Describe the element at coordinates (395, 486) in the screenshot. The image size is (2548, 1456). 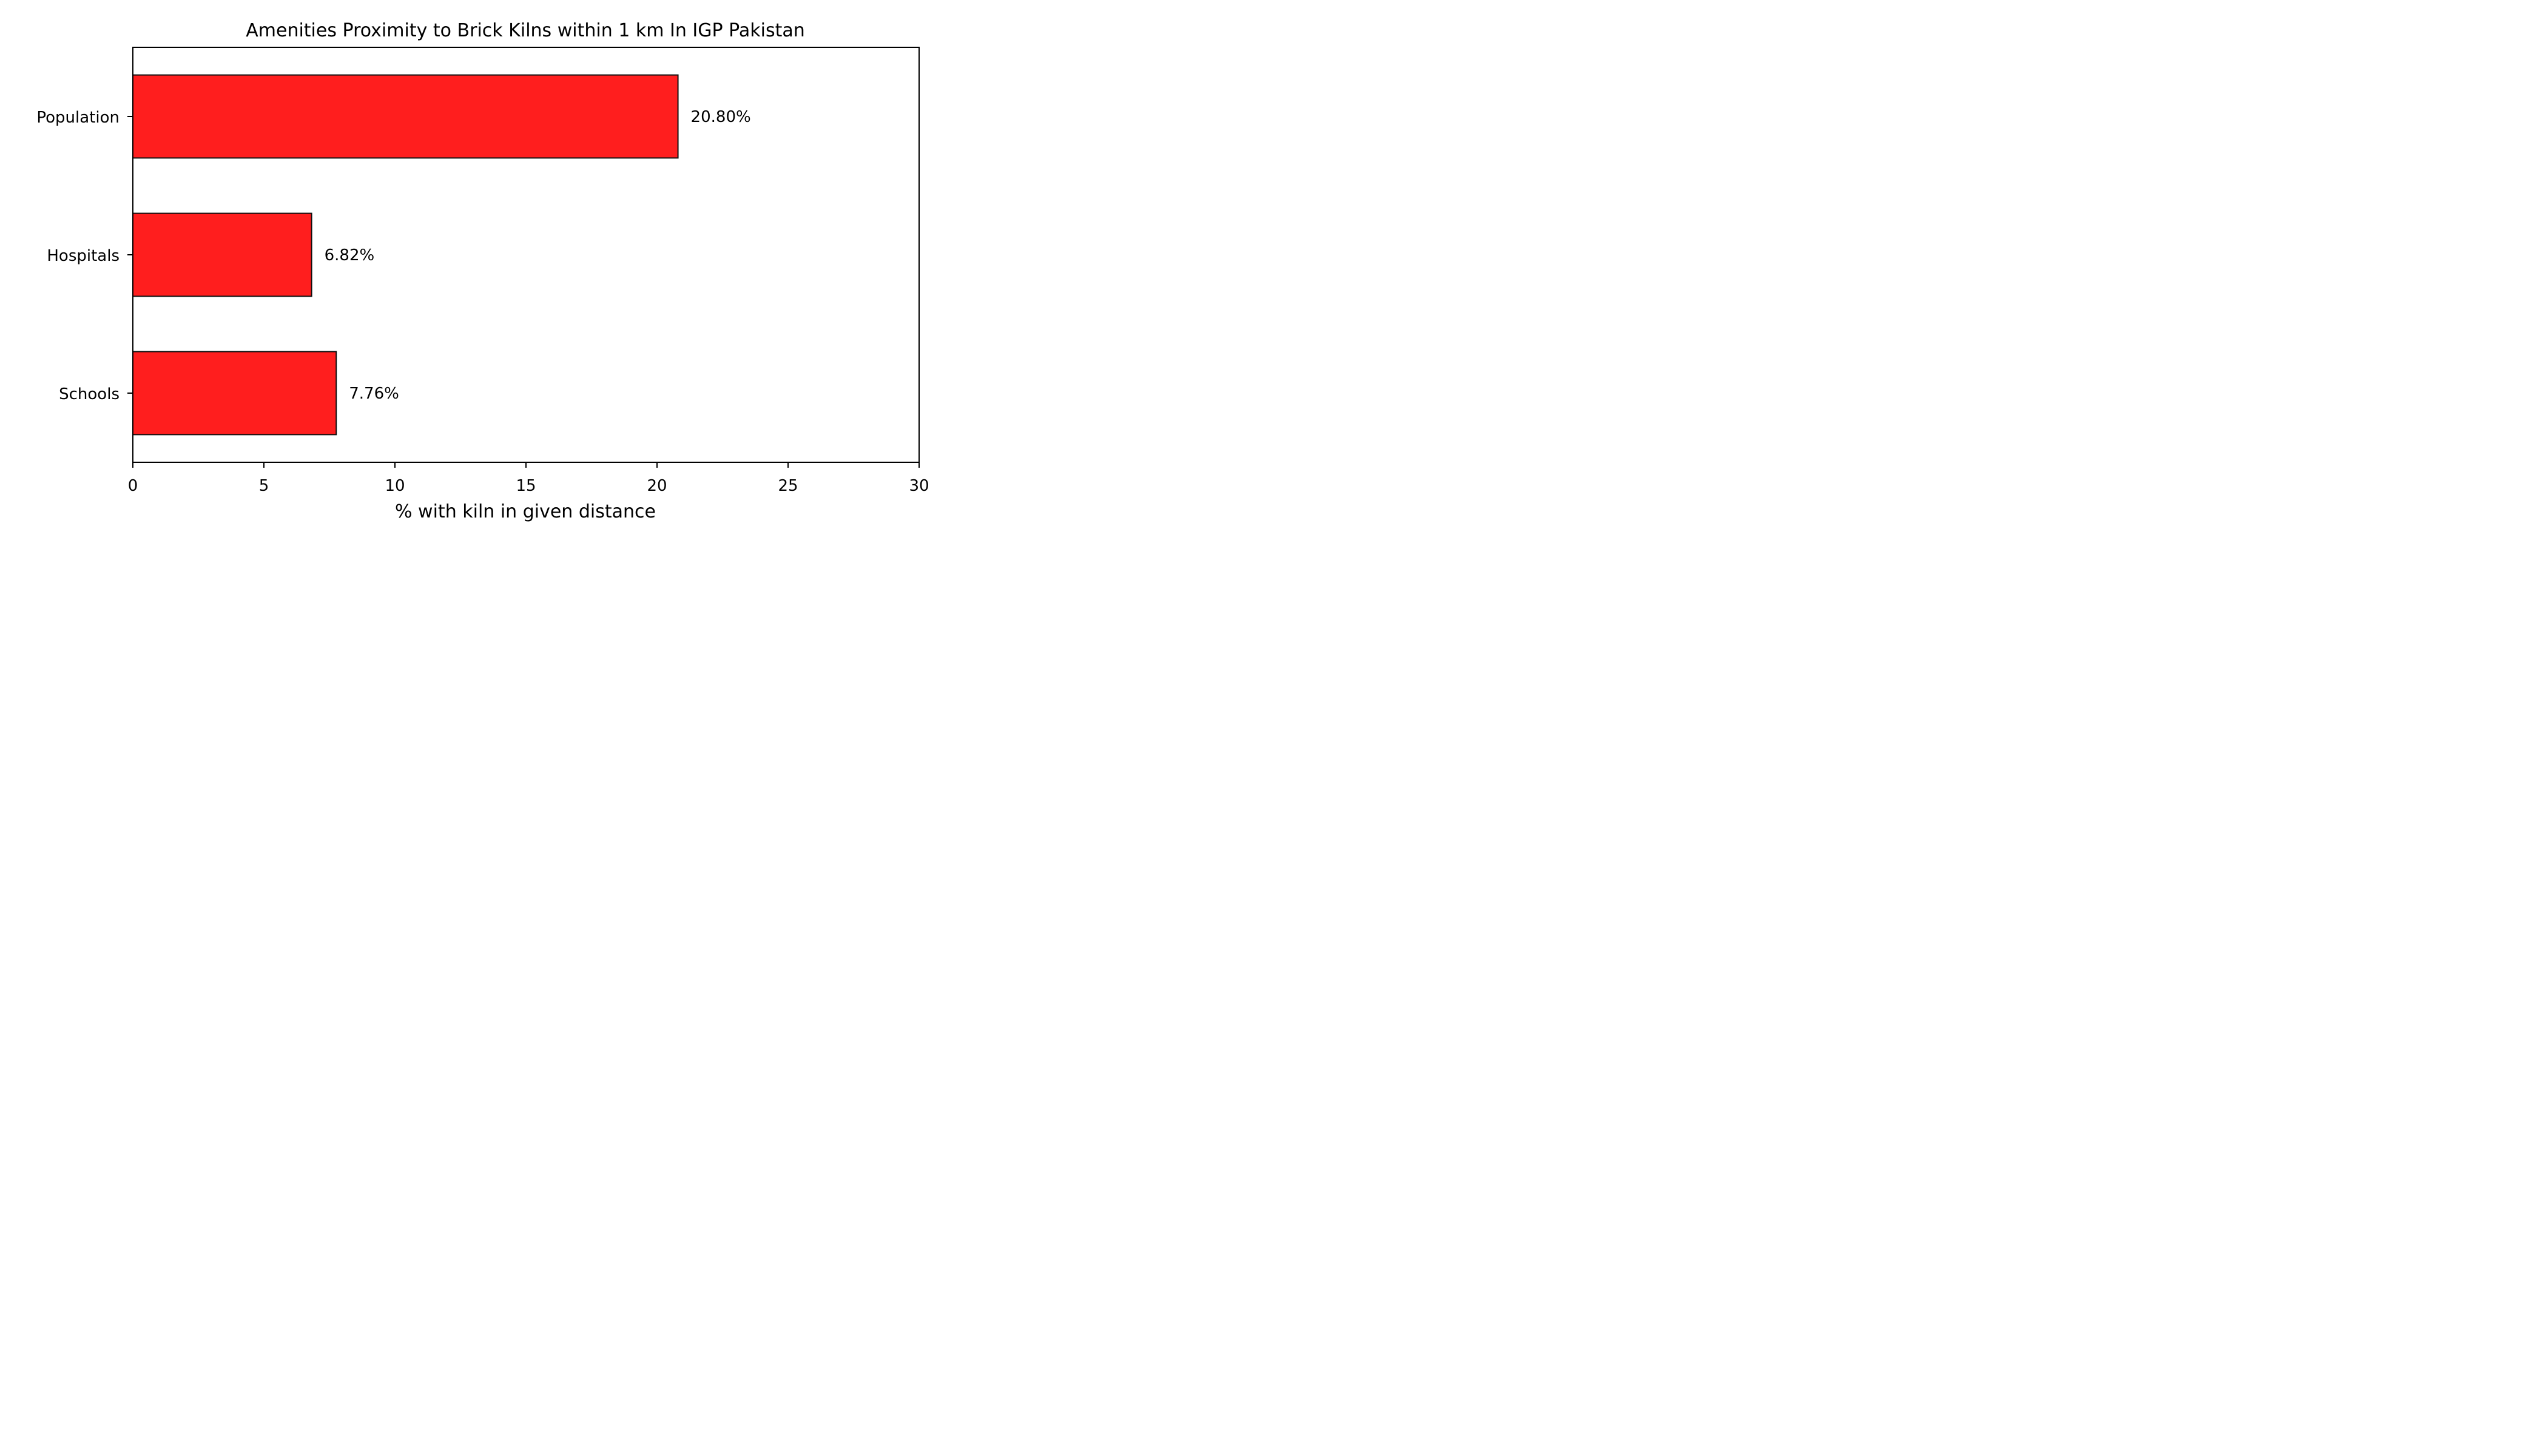
I see `x-tick-label-10: 10` at that location.